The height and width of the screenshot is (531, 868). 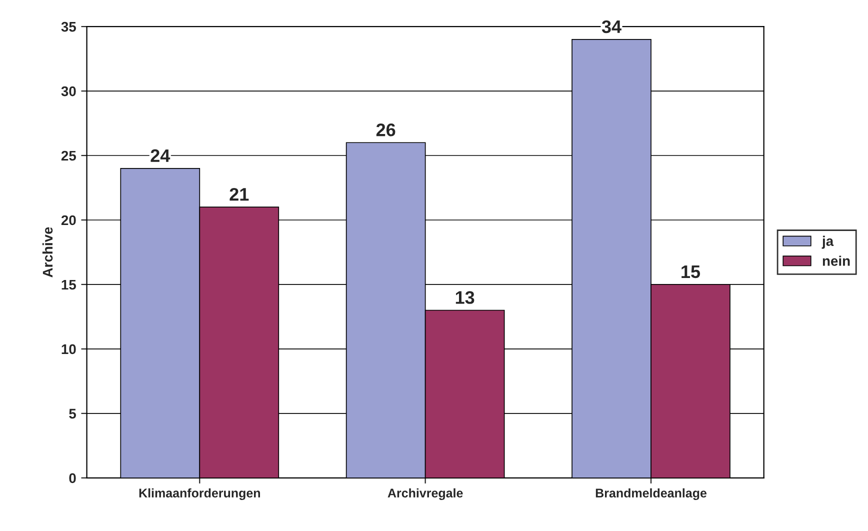 What do you see at coordinates (160, 155) in the screenshot?
I see `data-label: 24` at bounding box center [160, 155].